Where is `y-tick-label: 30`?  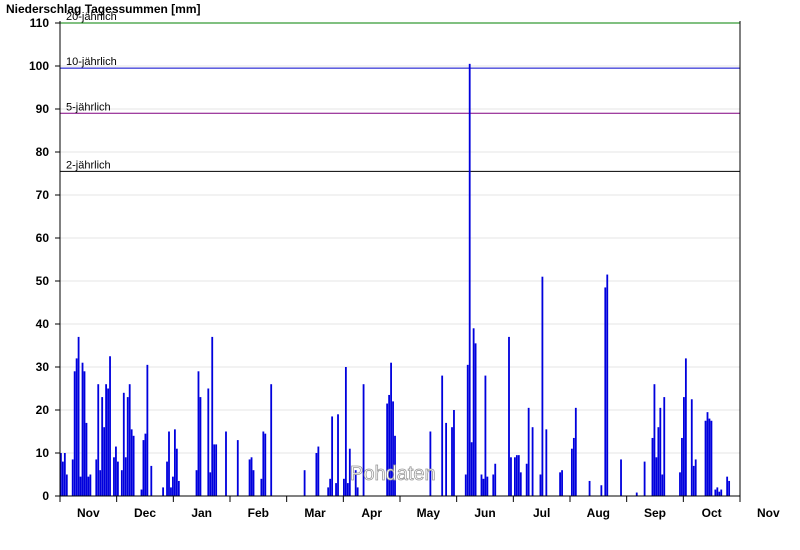
y-tick-label: 30 is located at coordinates (43, 367).